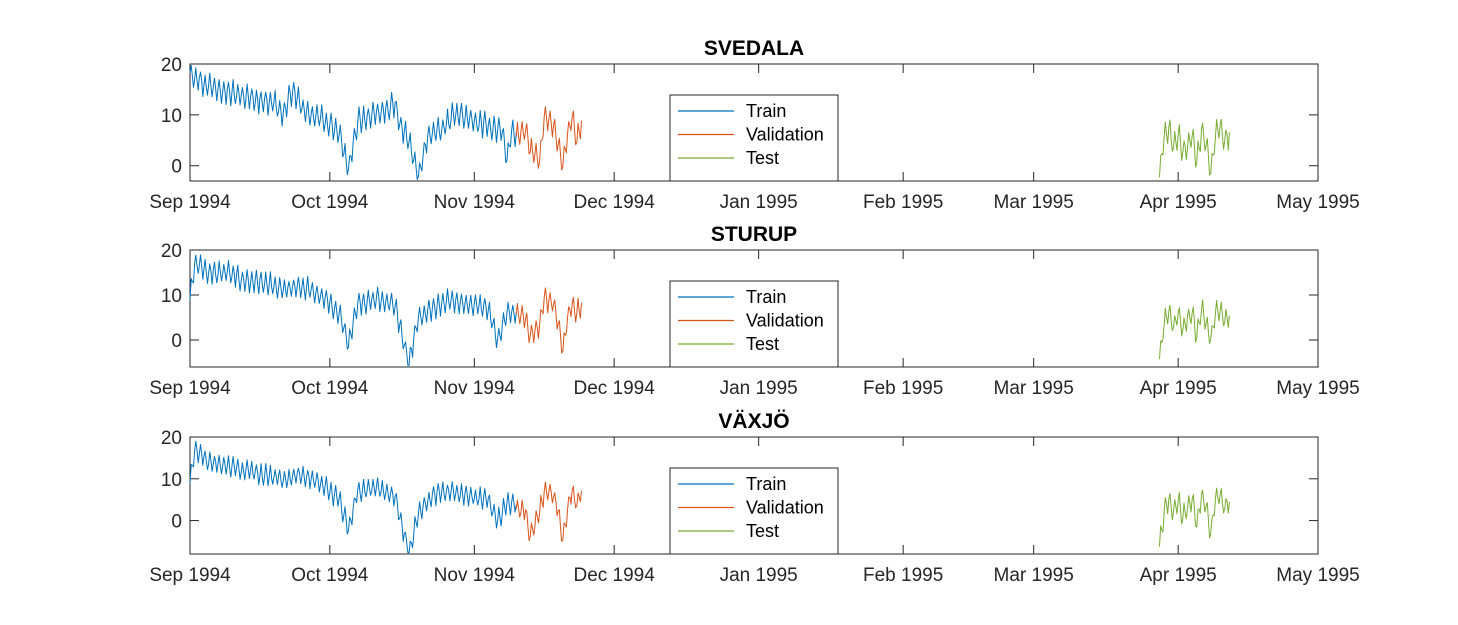 The height and width of the screenshot is (625, 1458). I want to click on subplot-title: STURUP, so click(754, 234).